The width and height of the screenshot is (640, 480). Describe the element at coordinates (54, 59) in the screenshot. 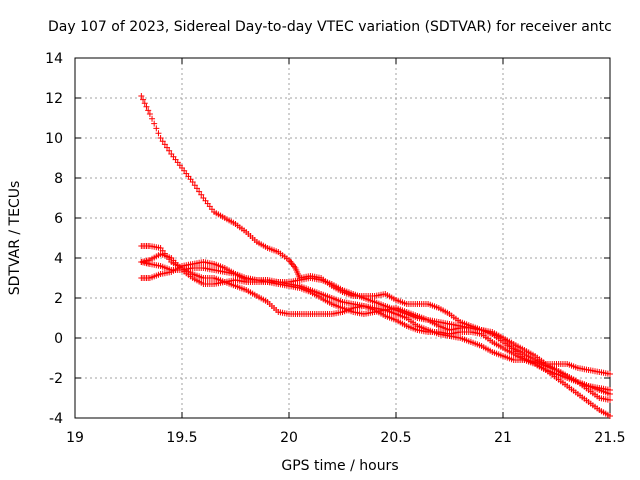

I see `y-tick-label: 14` at that location.